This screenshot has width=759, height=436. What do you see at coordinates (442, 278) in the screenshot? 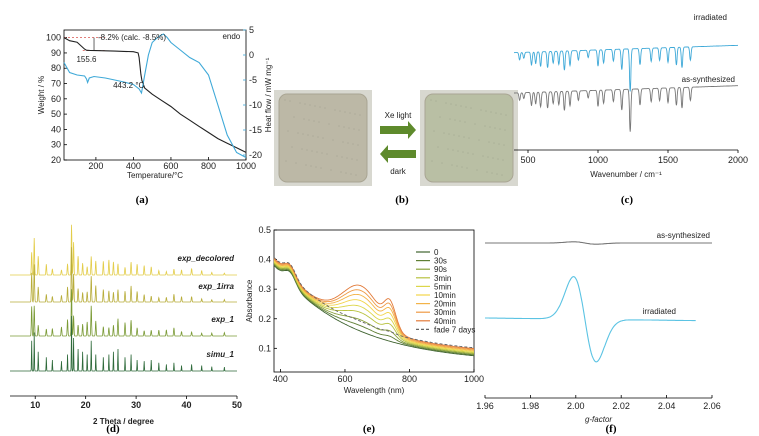
I see `legend-label-3min: 3min` at bounding box center [442, 278].